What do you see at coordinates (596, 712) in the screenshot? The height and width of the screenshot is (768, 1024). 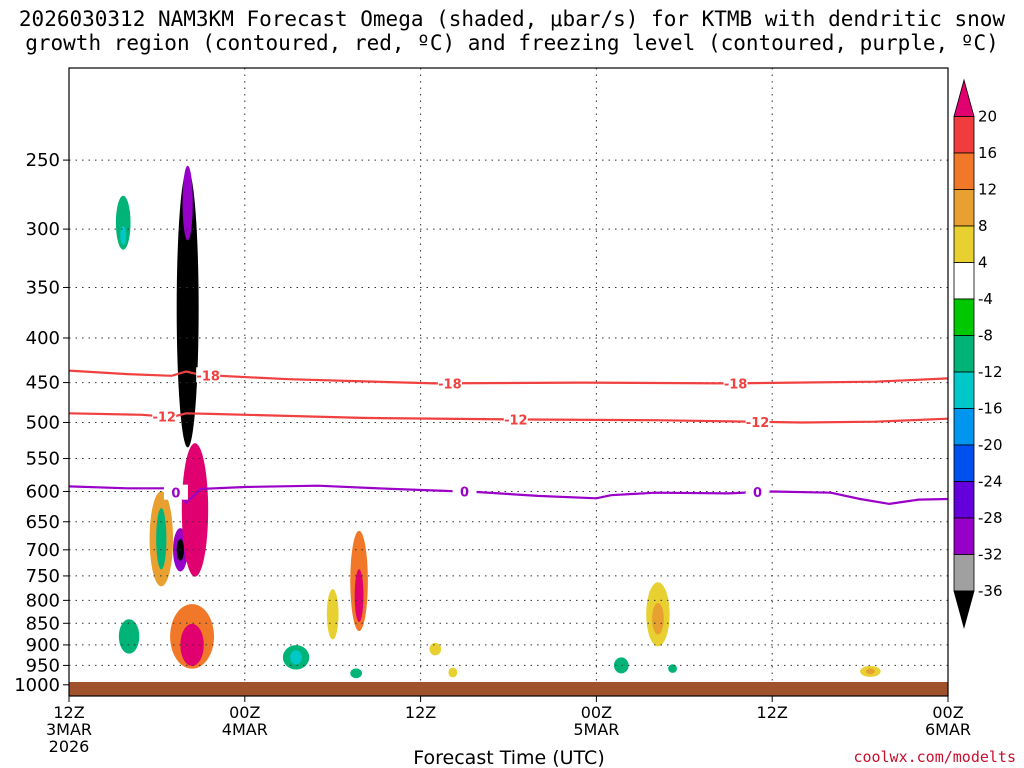 I see `x-tick-label-36-0: 00Z` at bounding box center [596, 712].